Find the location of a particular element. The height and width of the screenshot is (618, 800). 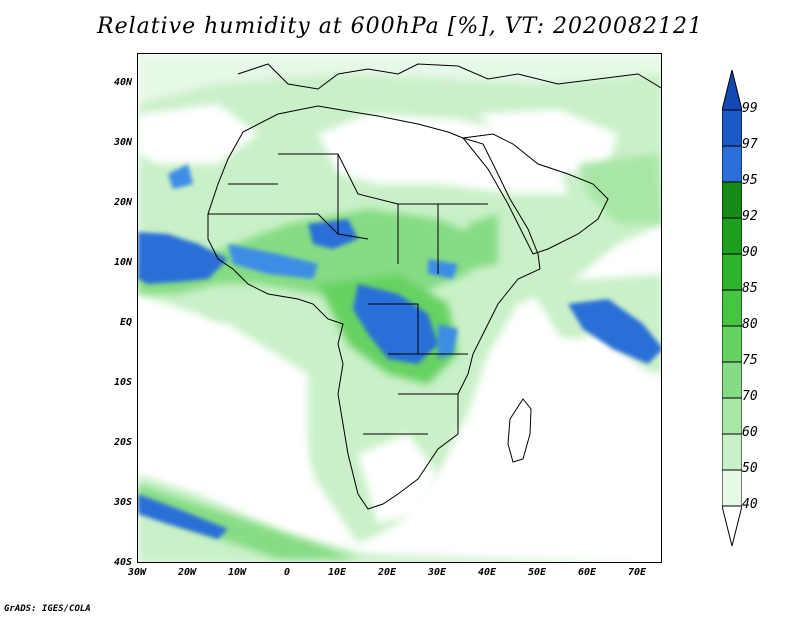

lon-label-30w: 30W is located at coordinates (137, 572).